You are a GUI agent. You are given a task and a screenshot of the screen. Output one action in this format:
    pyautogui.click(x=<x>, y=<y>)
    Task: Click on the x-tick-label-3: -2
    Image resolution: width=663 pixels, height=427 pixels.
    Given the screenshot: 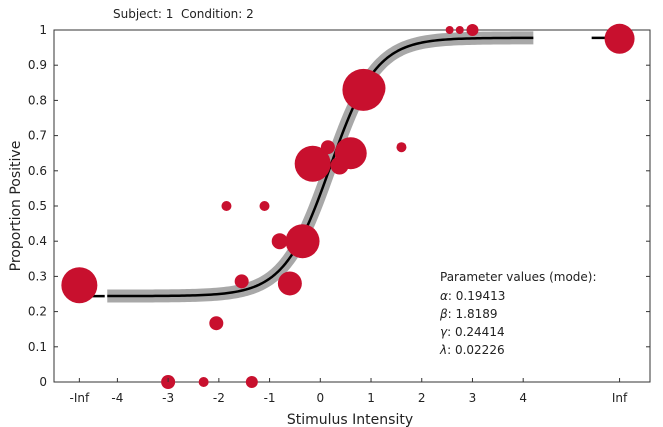 What is the action you would take?
    pyautogui.click(x=219, y=398)
    